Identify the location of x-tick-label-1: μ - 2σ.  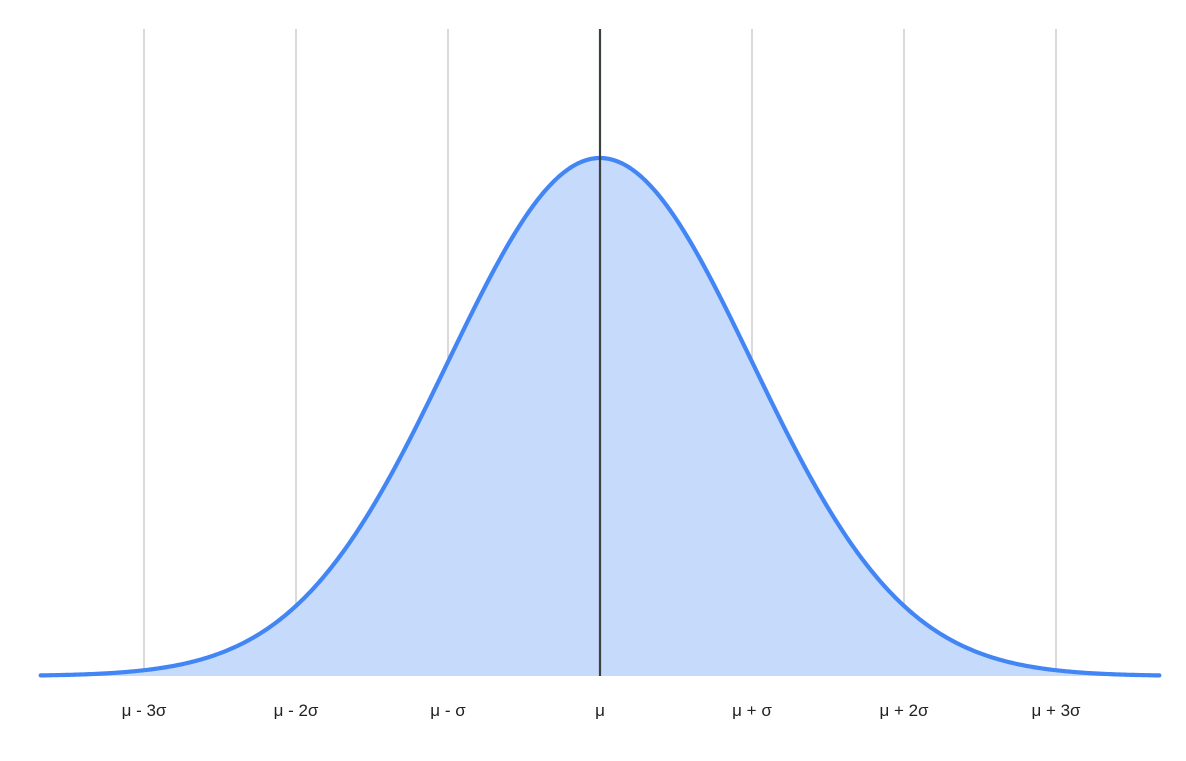
(296, 710).